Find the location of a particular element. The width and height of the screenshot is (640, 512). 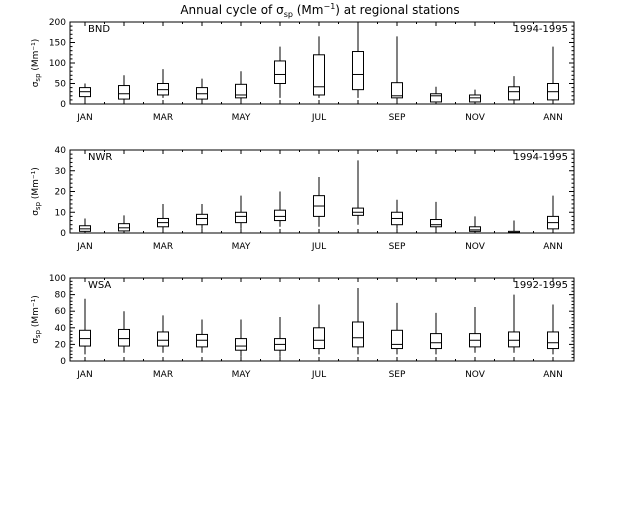

y-tick-label: 150 is located at coordinates (57, 44).